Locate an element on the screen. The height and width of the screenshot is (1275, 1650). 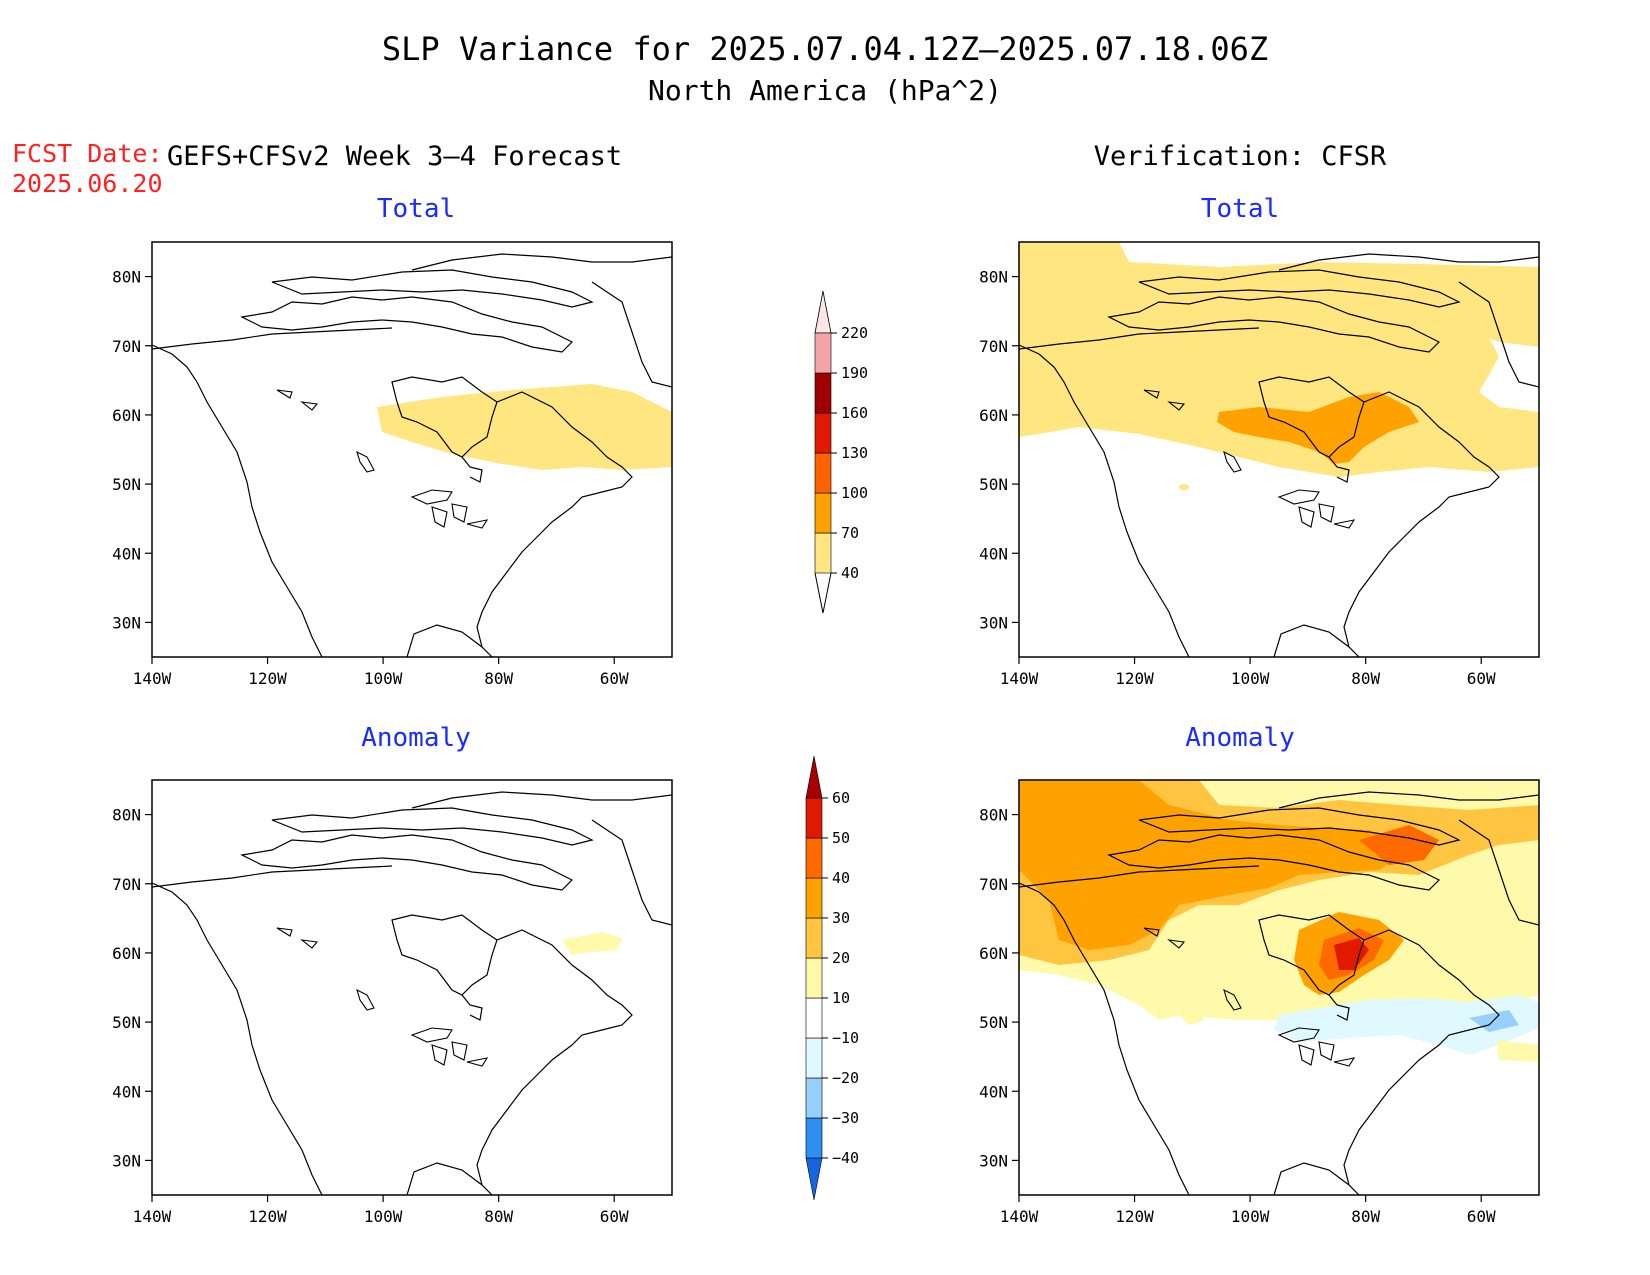
colorbar-anomaly: −40 −30 −20 −10 10 20 30 40 50 60 is located at coordinates (832, 978).